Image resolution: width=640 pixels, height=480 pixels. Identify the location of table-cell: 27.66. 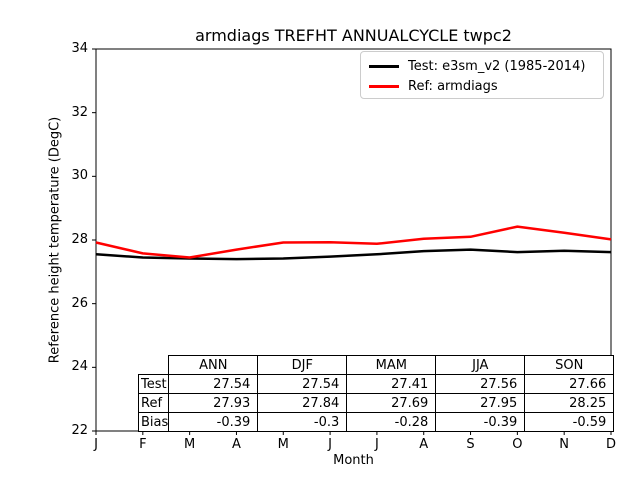
(569, 384).